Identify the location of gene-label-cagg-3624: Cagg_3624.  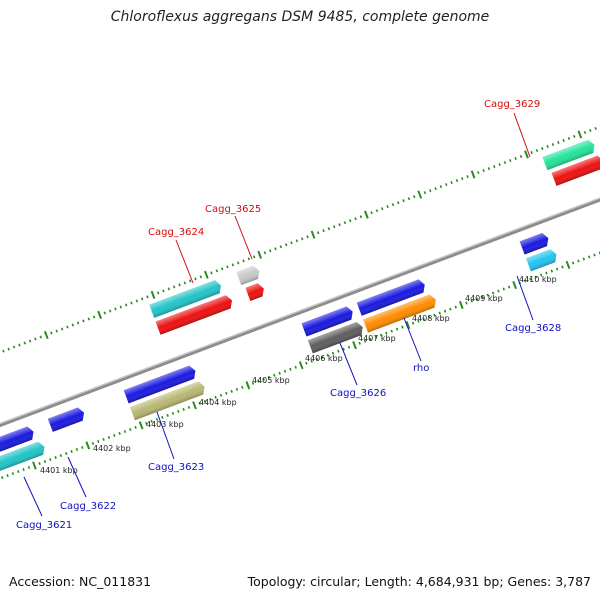
(176, 232).